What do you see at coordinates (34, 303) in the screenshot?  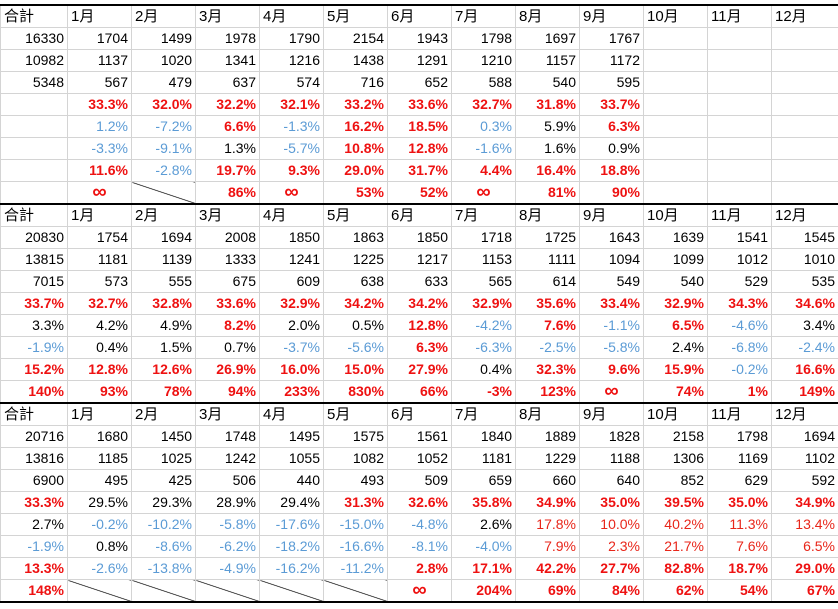 I see `cell: 33.7%` at bounding box center [34, 303].